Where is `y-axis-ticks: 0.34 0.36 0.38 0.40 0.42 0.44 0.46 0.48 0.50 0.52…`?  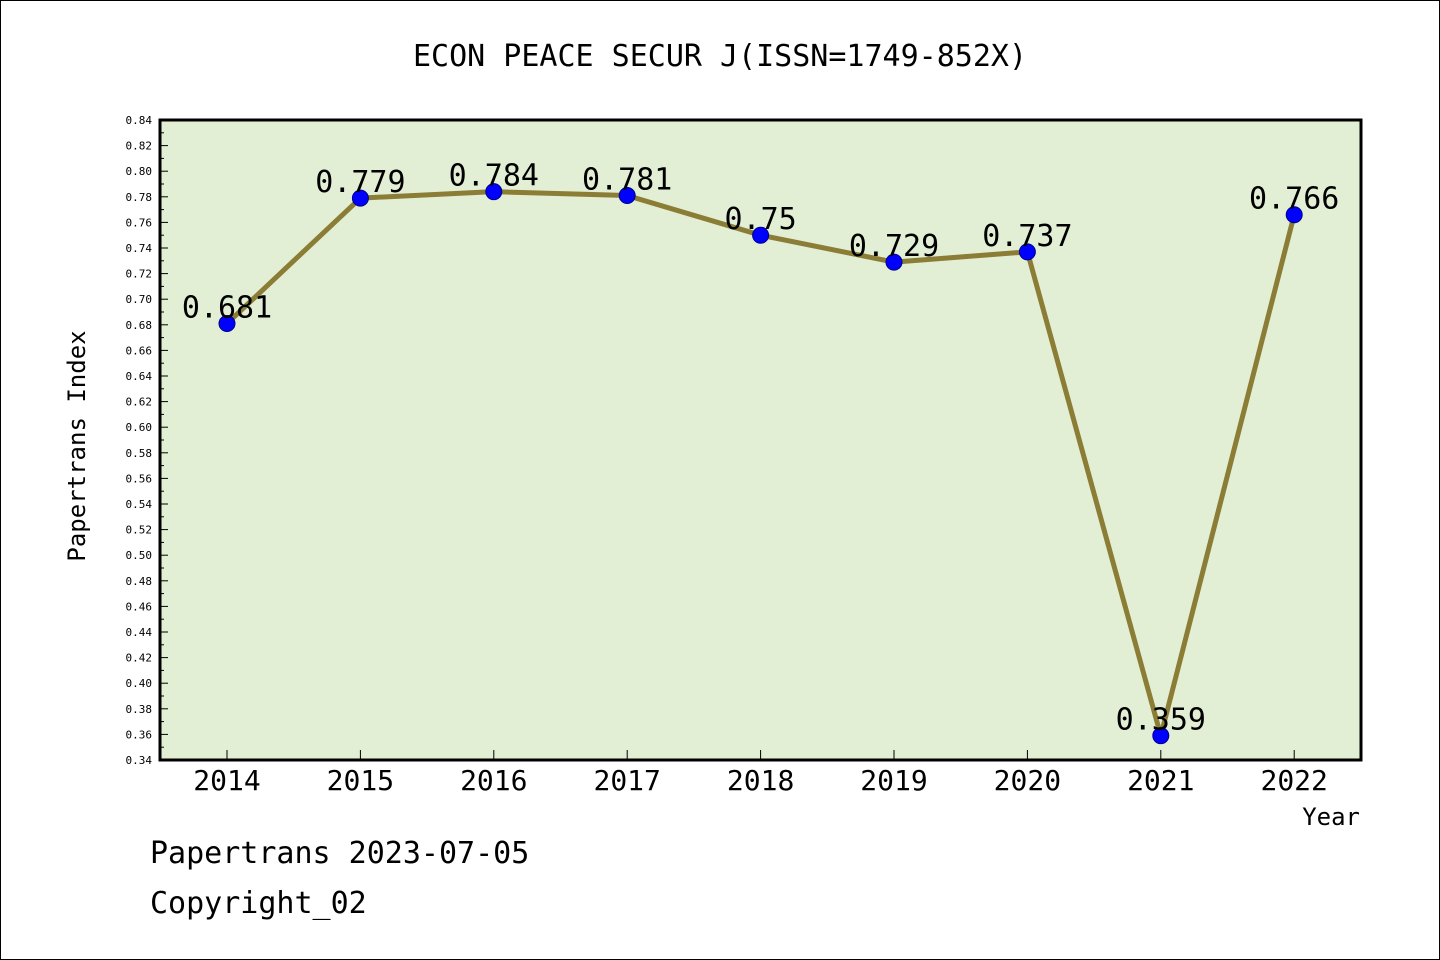
y-axis-ticks: 0.34 0.36 0.38 0.40 0.42 0.44 0.46 0.48 0.50 0.52… is located at coordinates (147, 440).